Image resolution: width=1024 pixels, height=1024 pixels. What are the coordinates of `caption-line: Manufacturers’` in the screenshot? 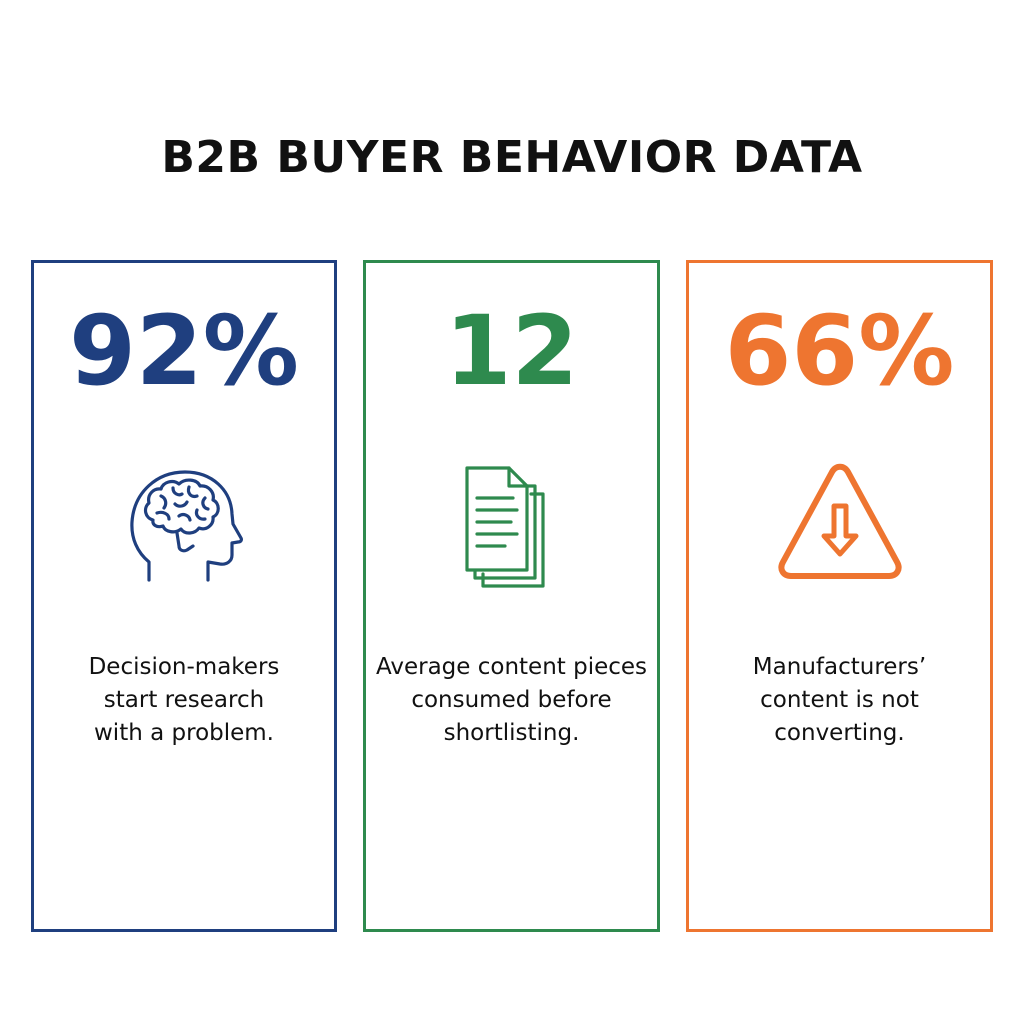 It's located at (839, 667).